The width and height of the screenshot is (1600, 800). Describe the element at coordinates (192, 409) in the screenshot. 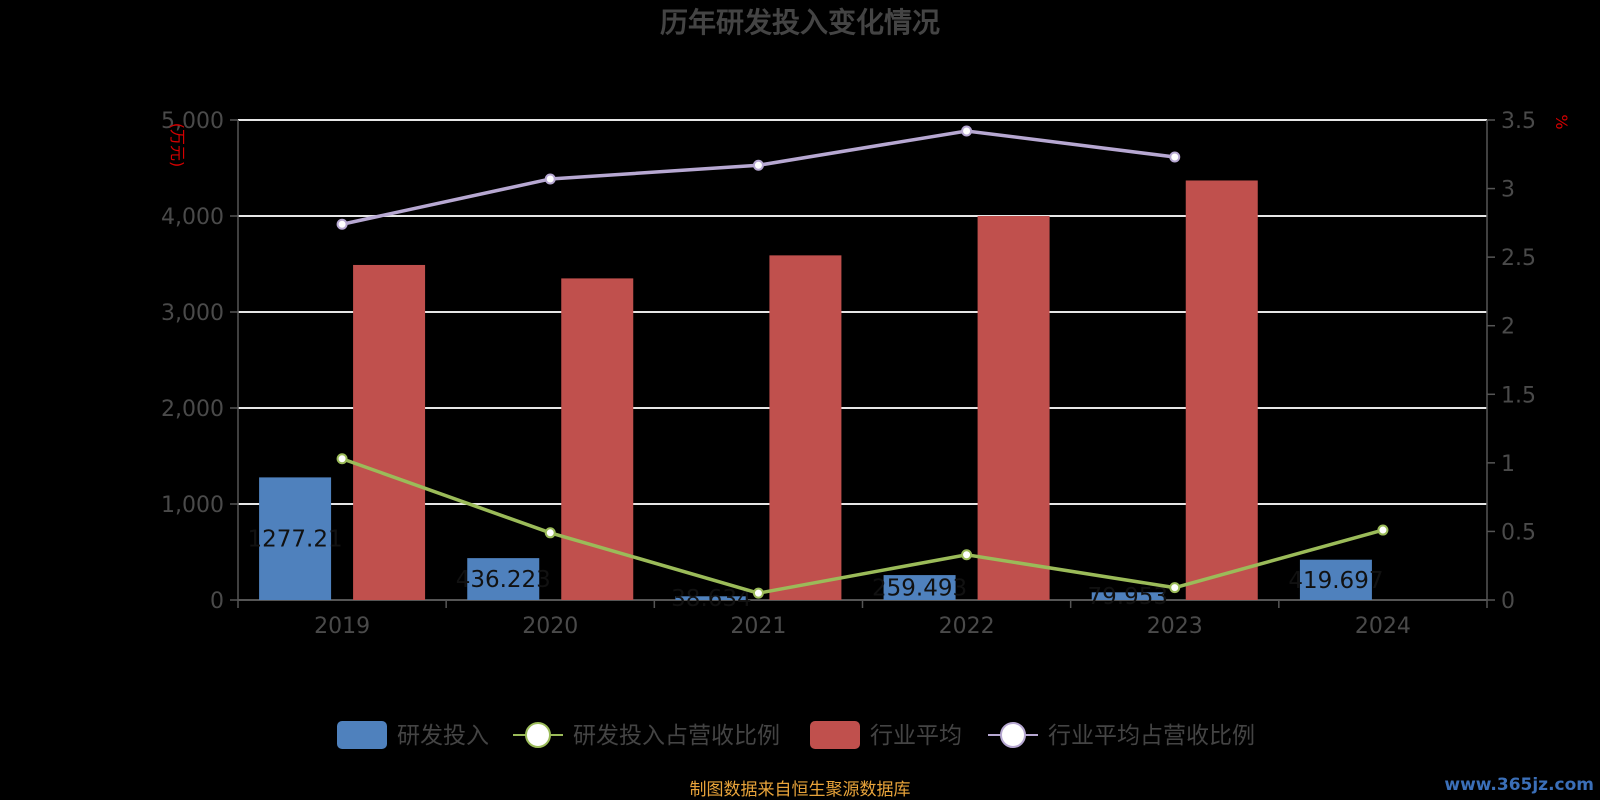

I see `left-tick-label: 2,000` at that location.